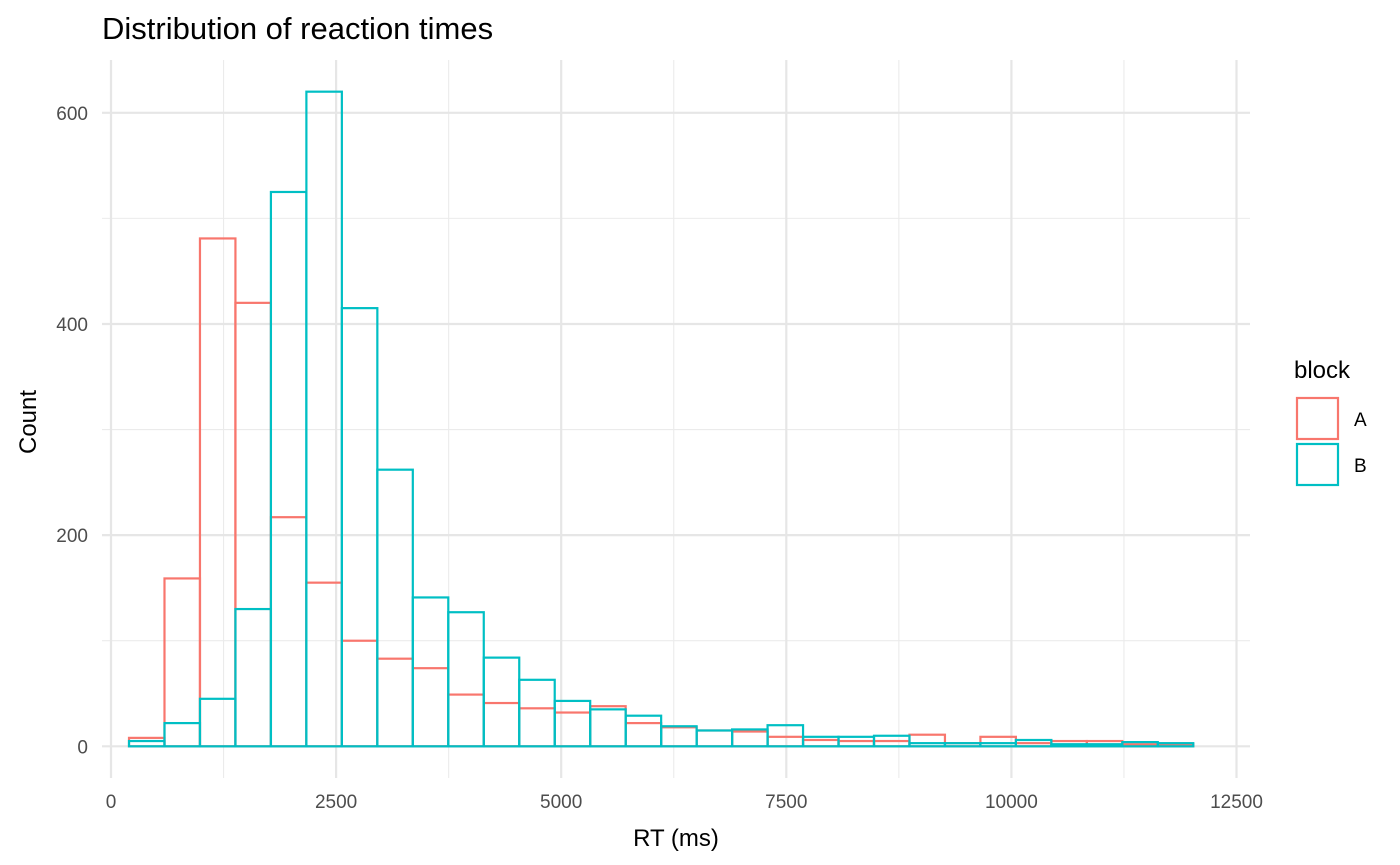  Describe the element at coordinates (1236, 802) in the screenshot. I see `x-tick-label: 12500` at that location.